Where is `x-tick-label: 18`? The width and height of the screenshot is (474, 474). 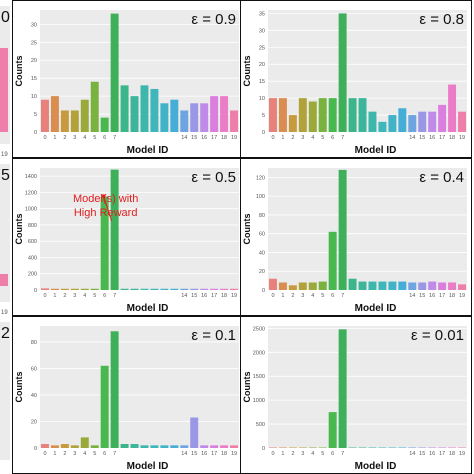 x-tick-label: 18 is located at coordinates (224, 296).